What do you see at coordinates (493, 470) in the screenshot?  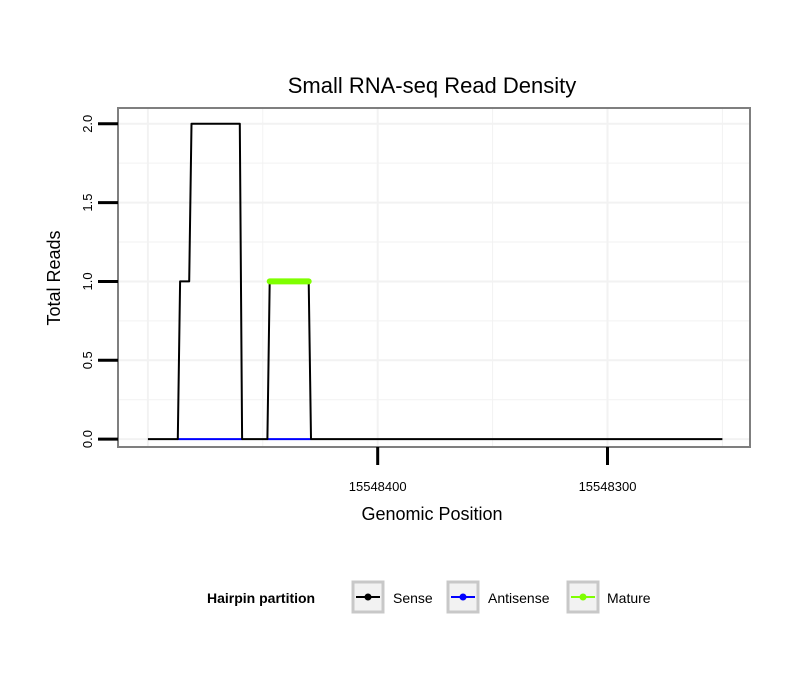 I see `x-axis: 15548400 15548300` at bounding box center [493, 470].